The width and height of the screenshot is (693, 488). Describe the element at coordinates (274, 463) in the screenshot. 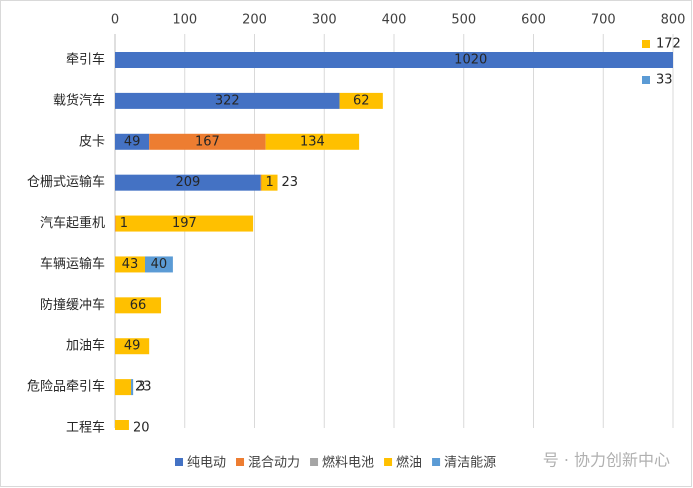

I see `legend-label: 混合动力` at that location.